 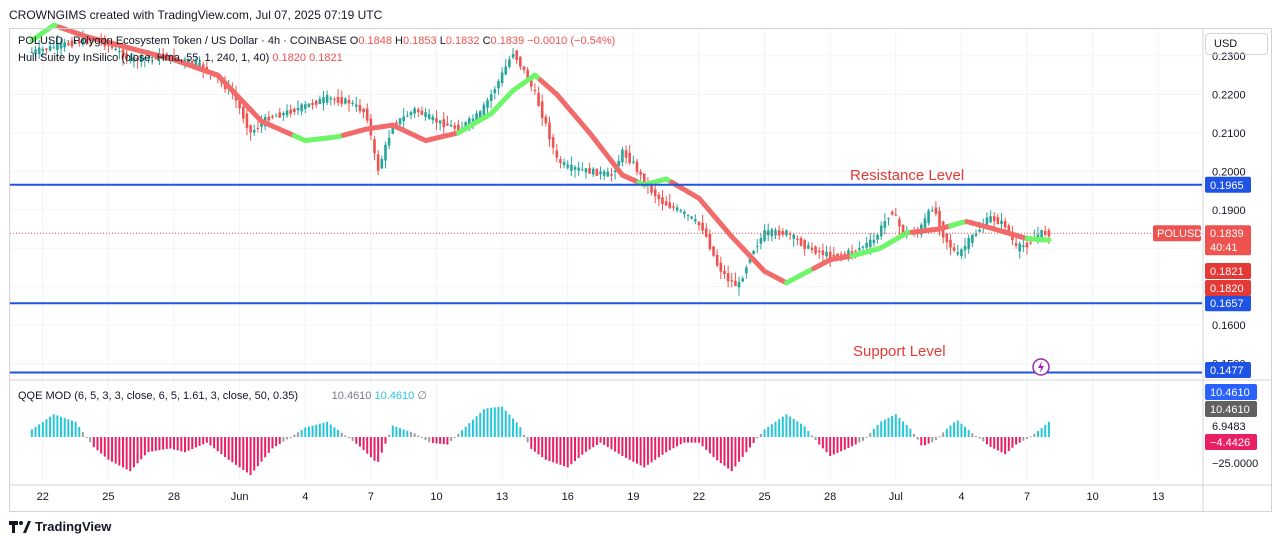 What do you see at coordinates (1236, 44) in the screenshot?
I see `currency-selector: USD` at bounding box center [1236, 44].